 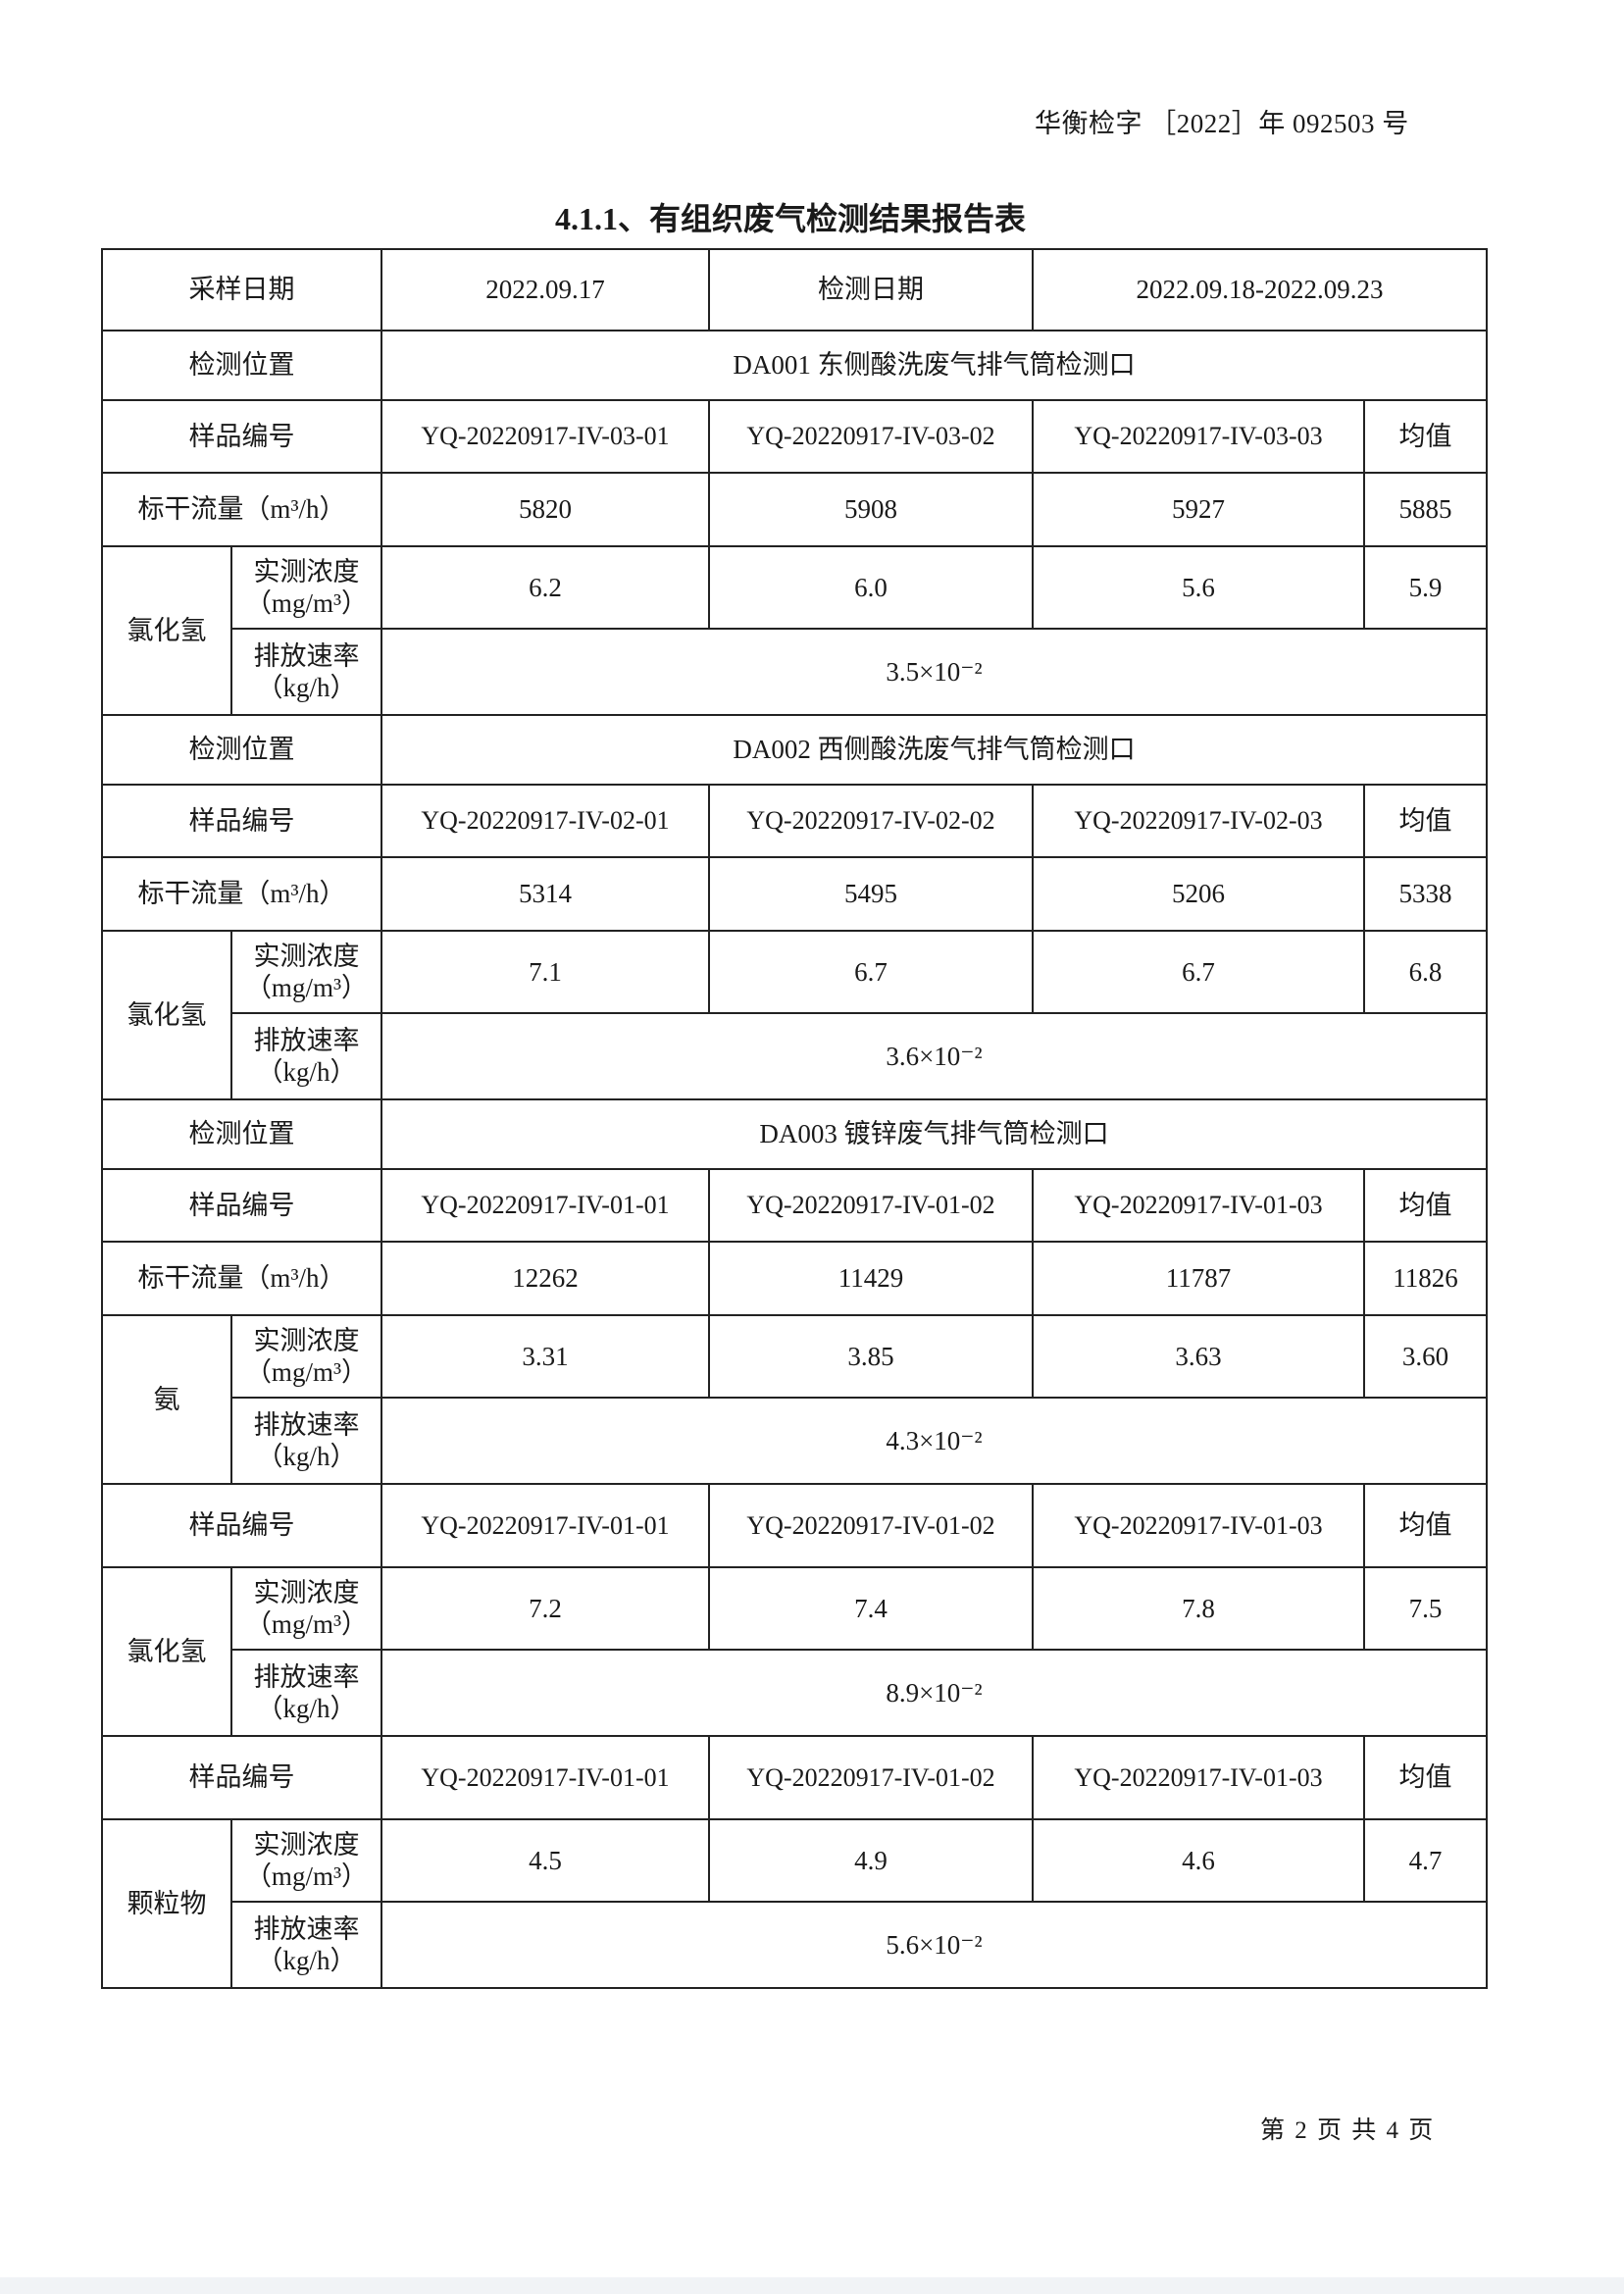 I want to click on concentration-average: 3.60, so click(x=1425, y=1356).